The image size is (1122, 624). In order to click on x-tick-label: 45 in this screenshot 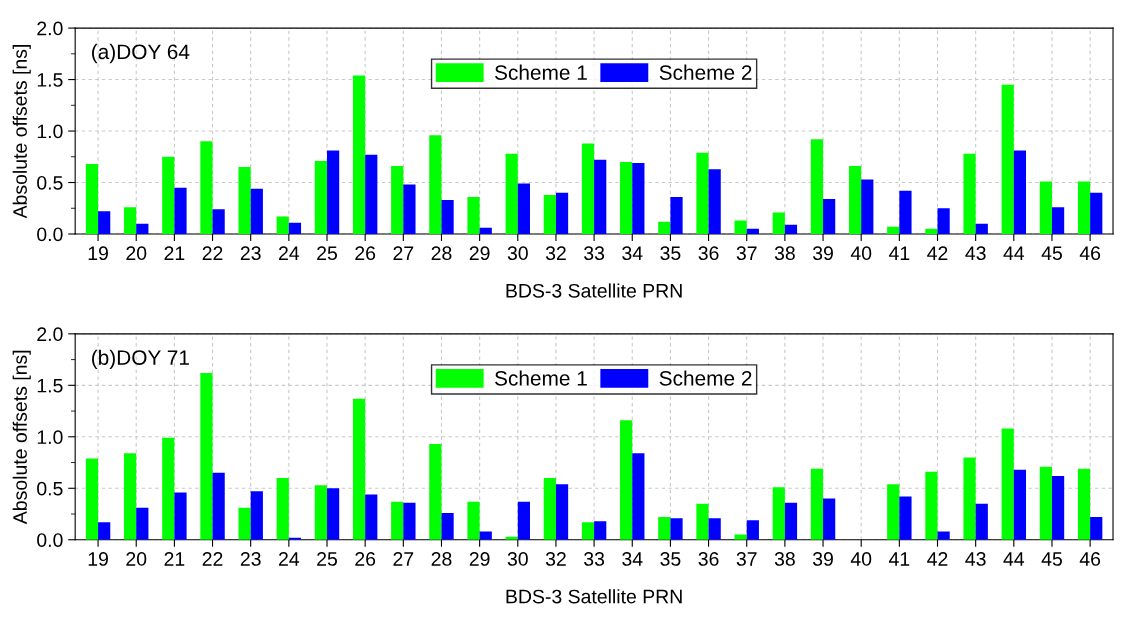, I will do `click(1051, 559)`.